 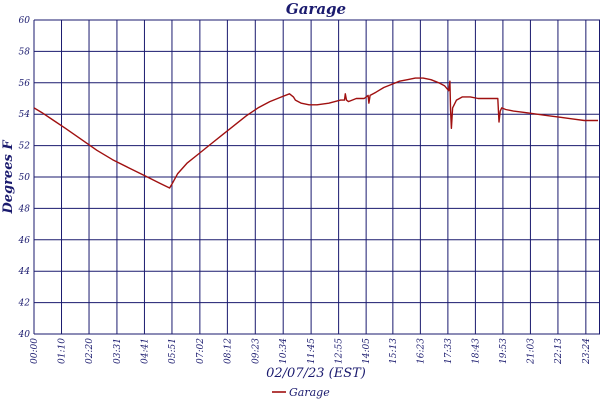 I want to click on x-tick-label: 19:53, so click(x=504, y=351).